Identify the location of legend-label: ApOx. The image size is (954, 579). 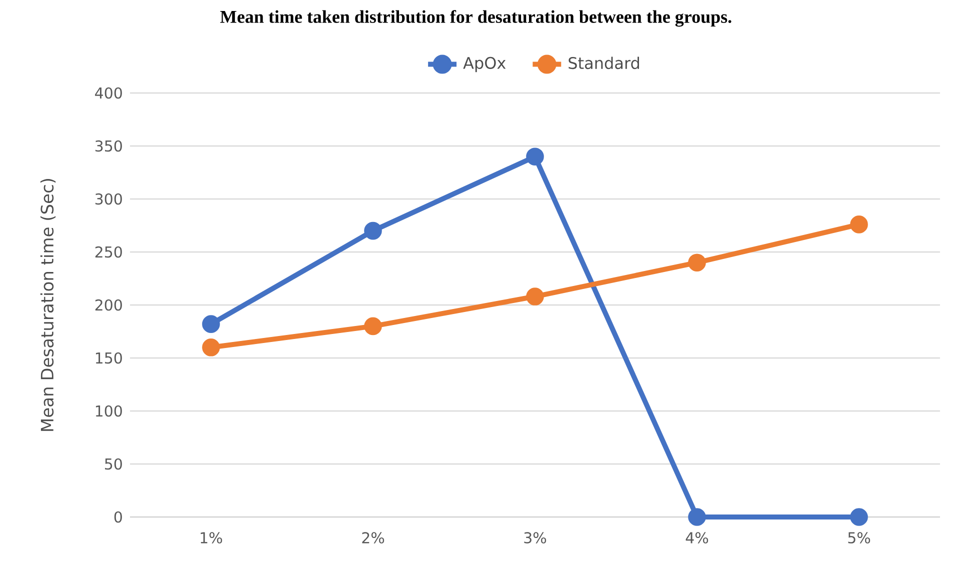
(484, 64).